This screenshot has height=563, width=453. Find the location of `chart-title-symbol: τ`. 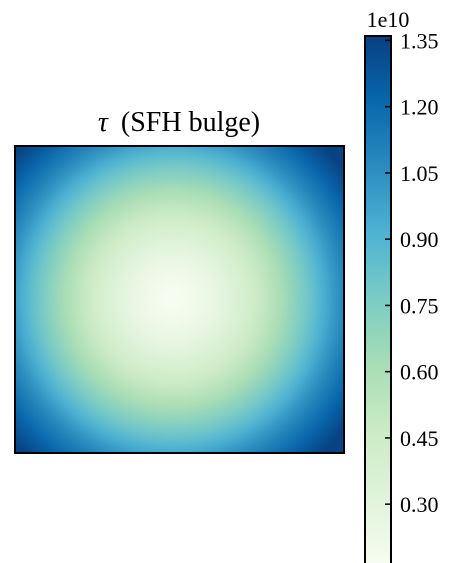

chart-title-symbol: τ is located at coordinates (103, 122).